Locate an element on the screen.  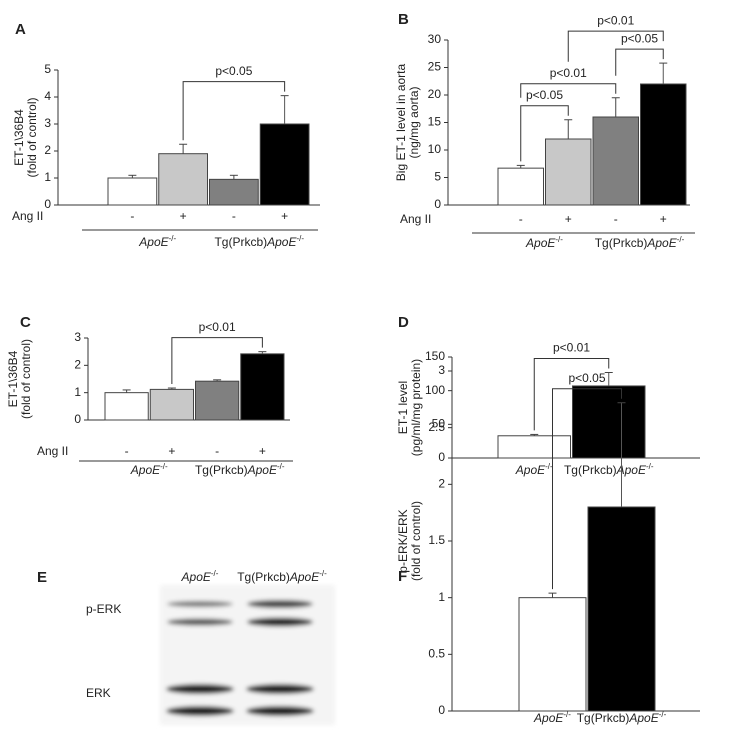
y-tick-label: 1.5 is located at coordinates (436, 540).